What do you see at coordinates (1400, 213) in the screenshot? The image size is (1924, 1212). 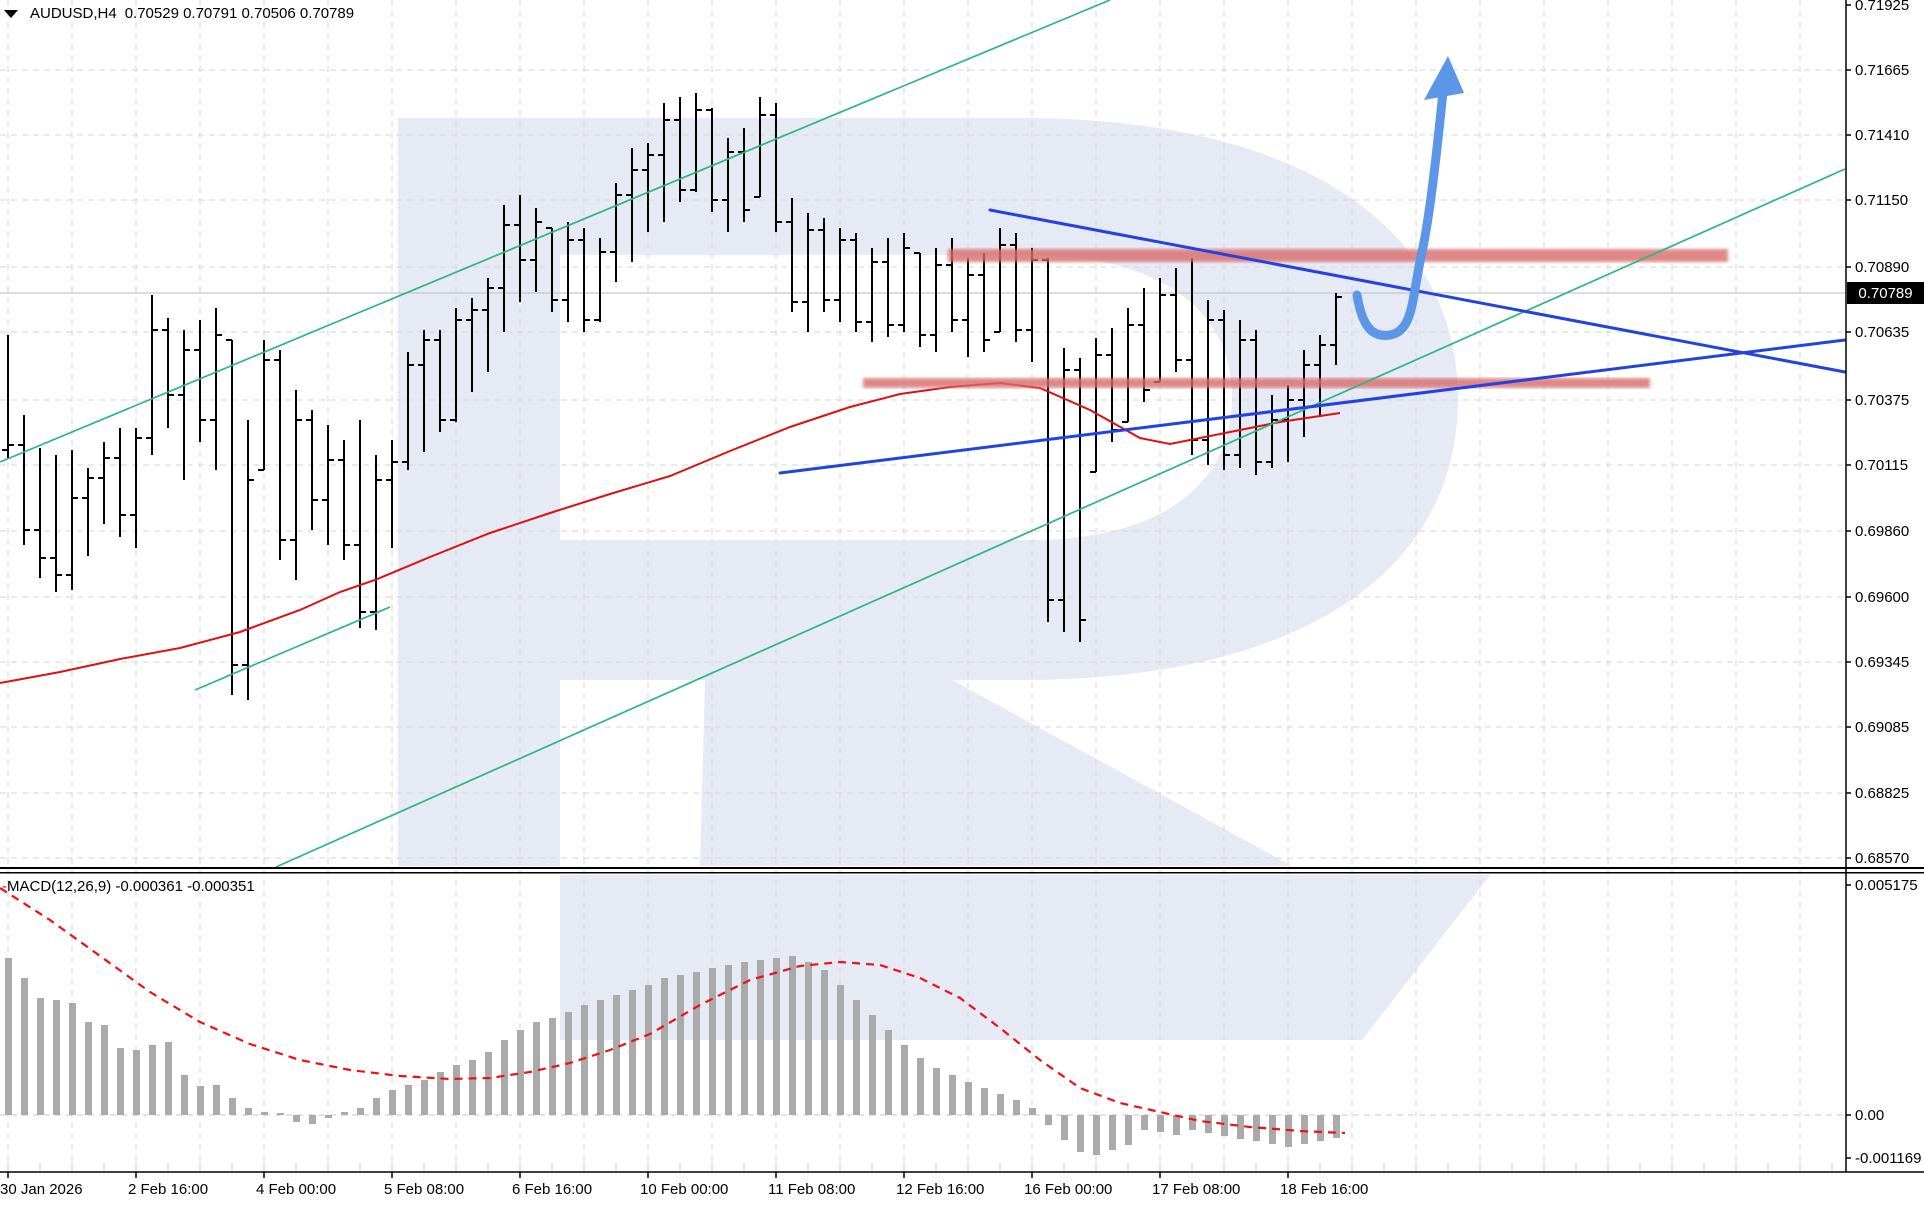 I see `arrow-curve` at bounding box center [1400, 213].